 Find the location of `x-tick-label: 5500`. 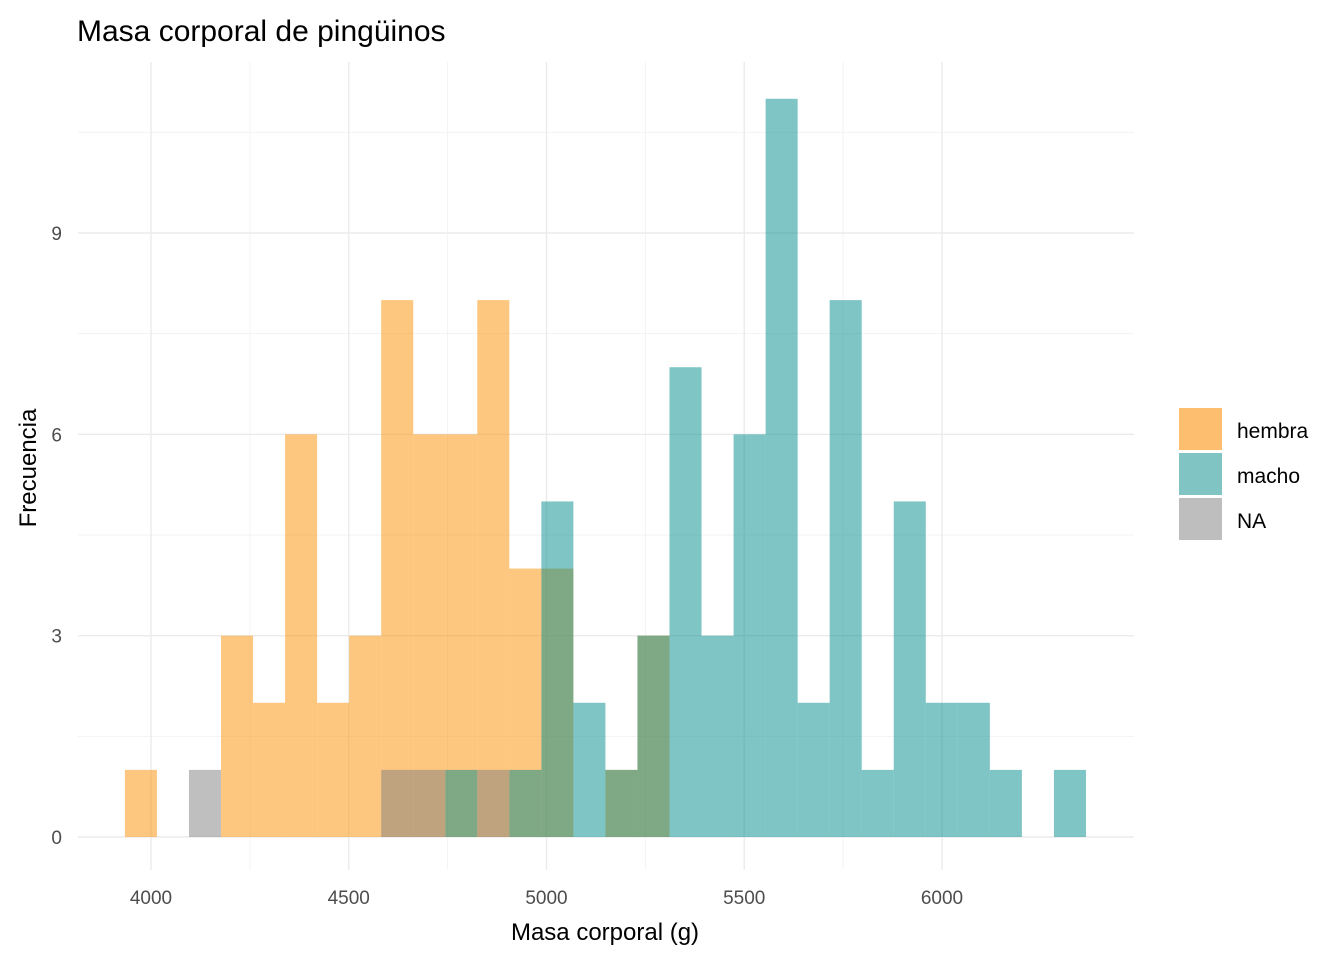

x-tick-label: 5500 is located at coordinates (744, 898).